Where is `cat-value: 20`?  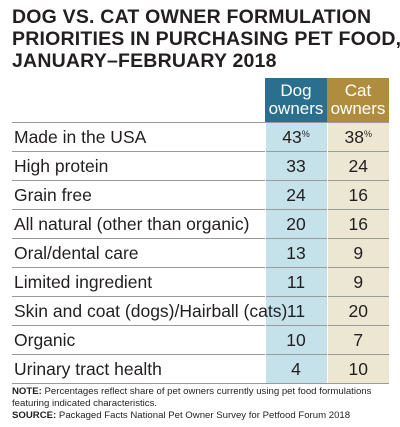
cat-value: 20 is located at coordinates (358, 311).